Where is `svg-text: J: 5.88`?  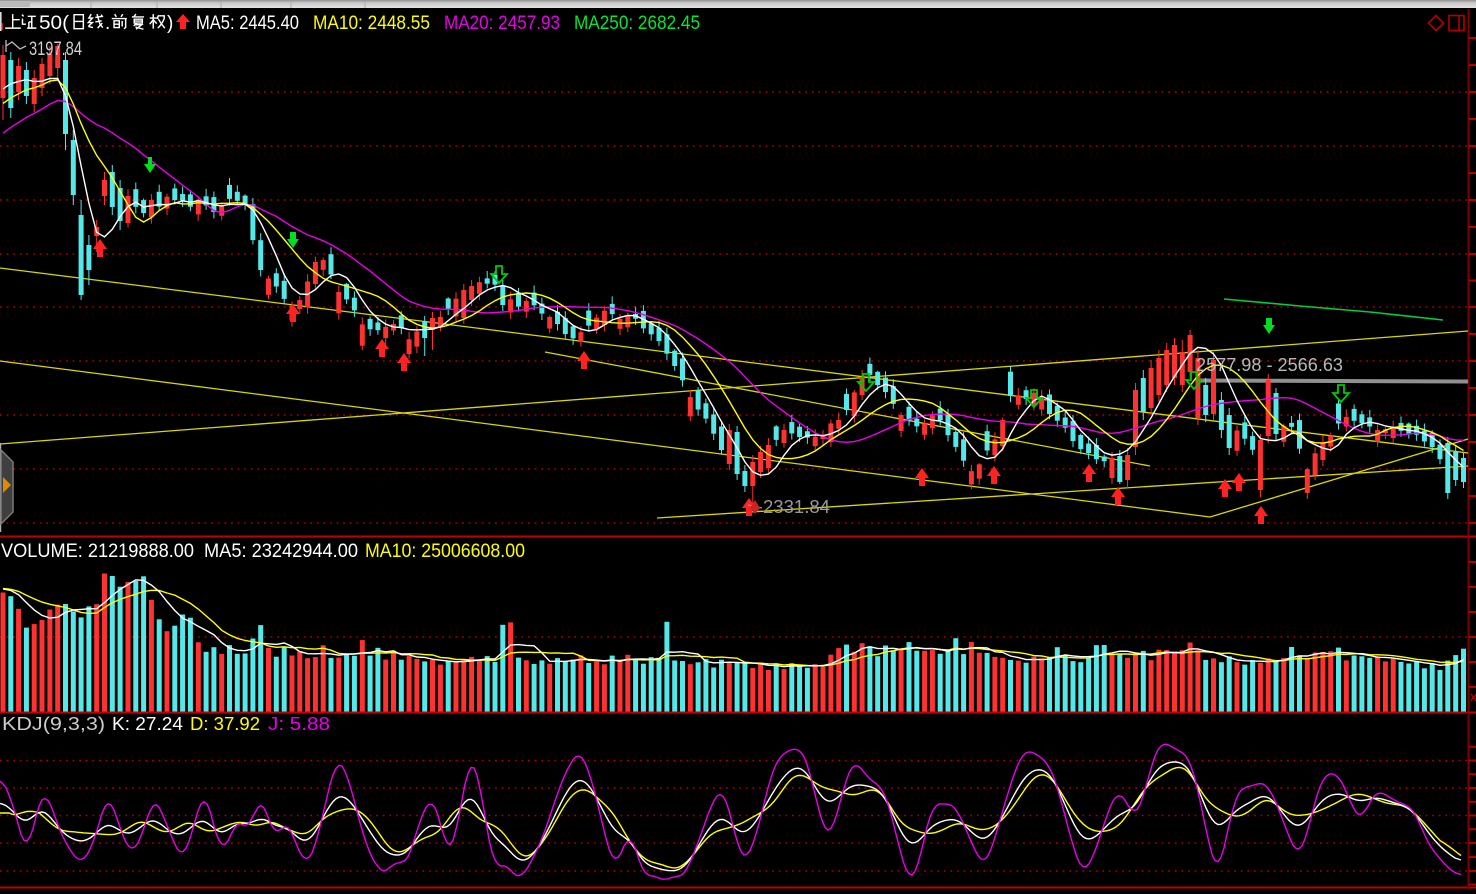
svg-text: J: 5.88 is located at coordinates (299, 724).